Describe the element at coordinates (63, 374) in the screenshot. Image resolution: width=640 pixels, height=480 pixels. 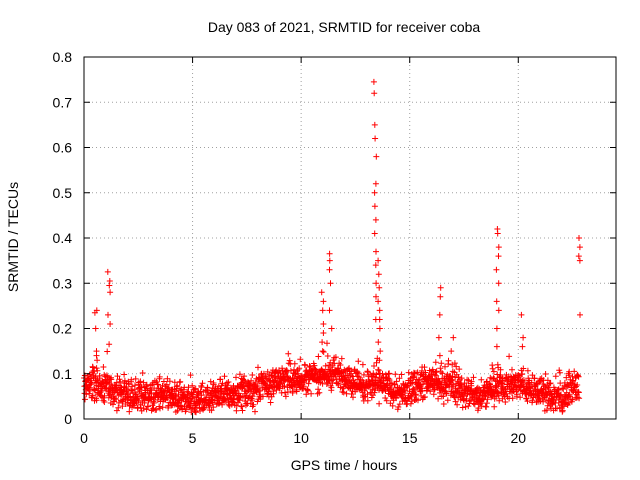
I see `y-tick-label: 0.1` at that location.